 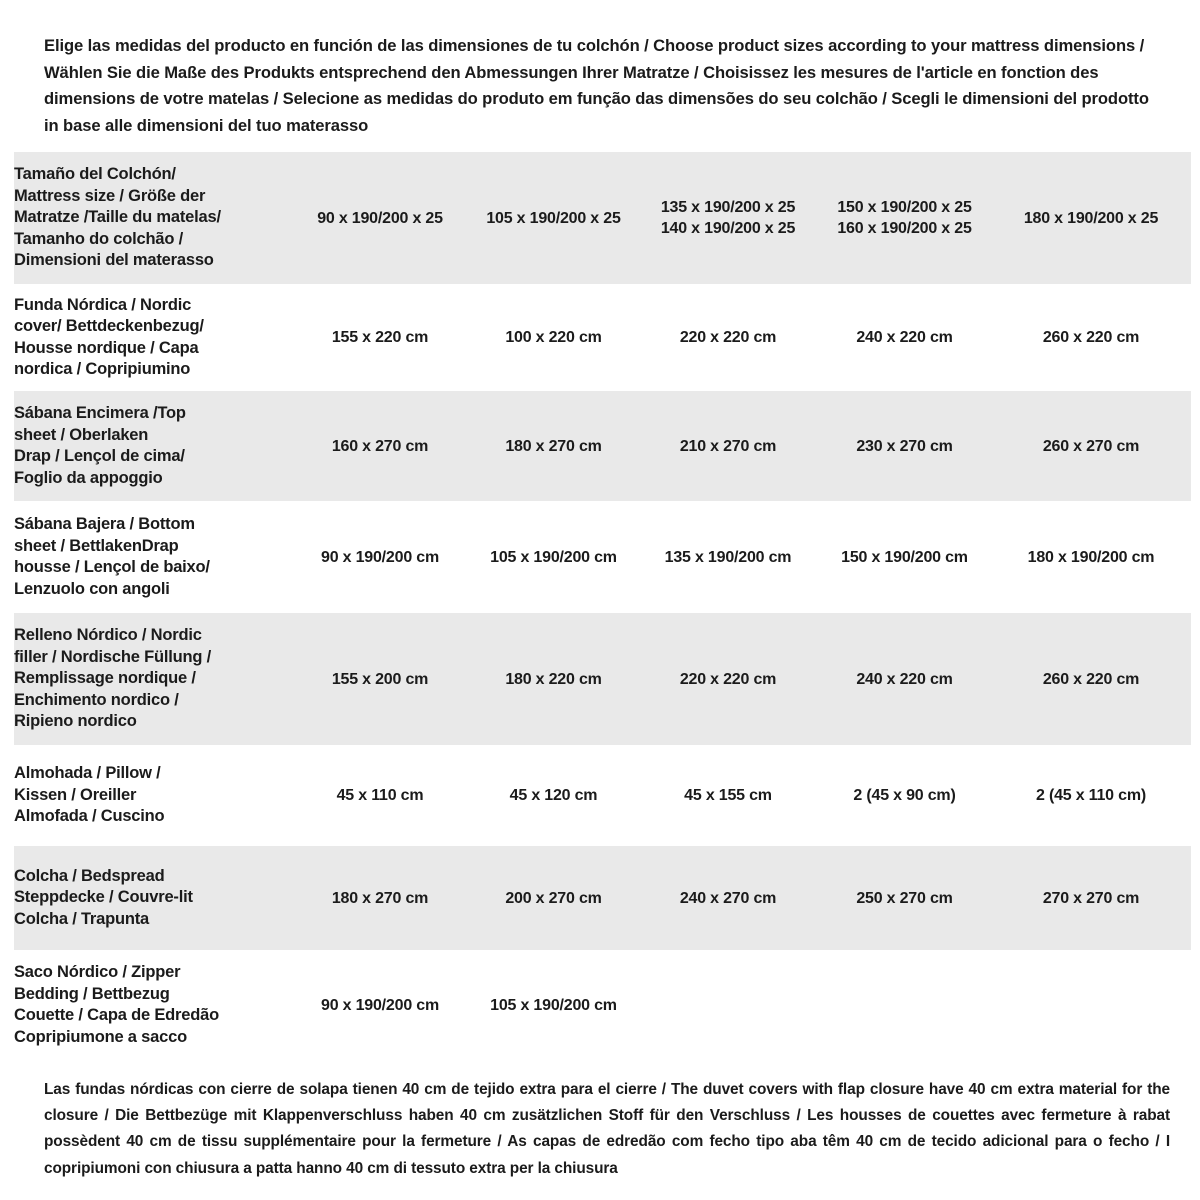 I want to click on row-value: 135 x 190/200 cm, so click(x=728, y=557).